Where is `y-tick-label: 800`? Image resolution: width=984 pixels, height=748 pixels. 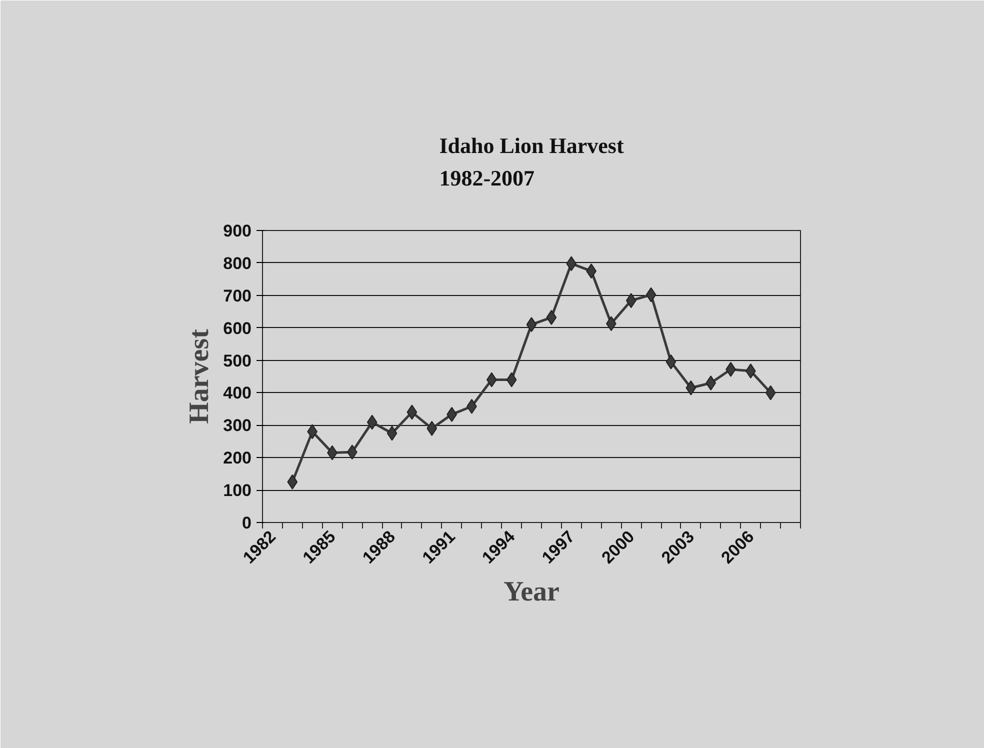
y-tick-label: 800 is located at coordinates (237, 263).